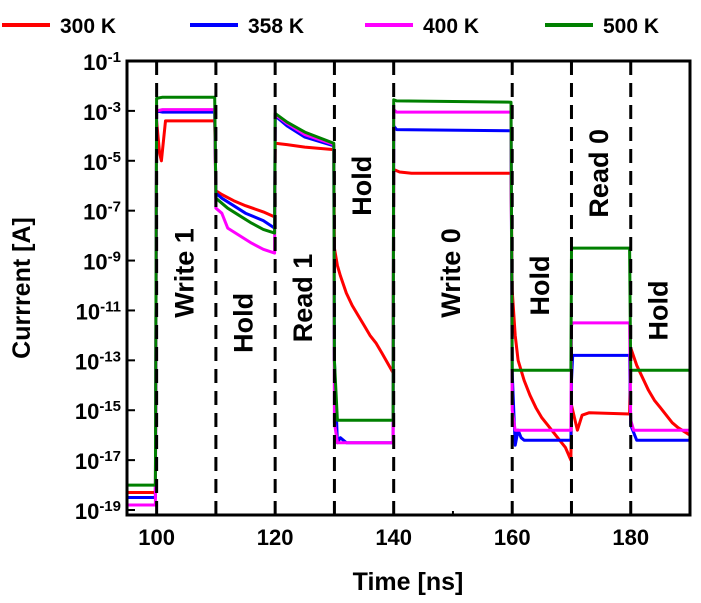 Image resolution: width=701 pixels, height=603 pixels. I want to click on phase-label-4: Write 0, so click(451, 273).